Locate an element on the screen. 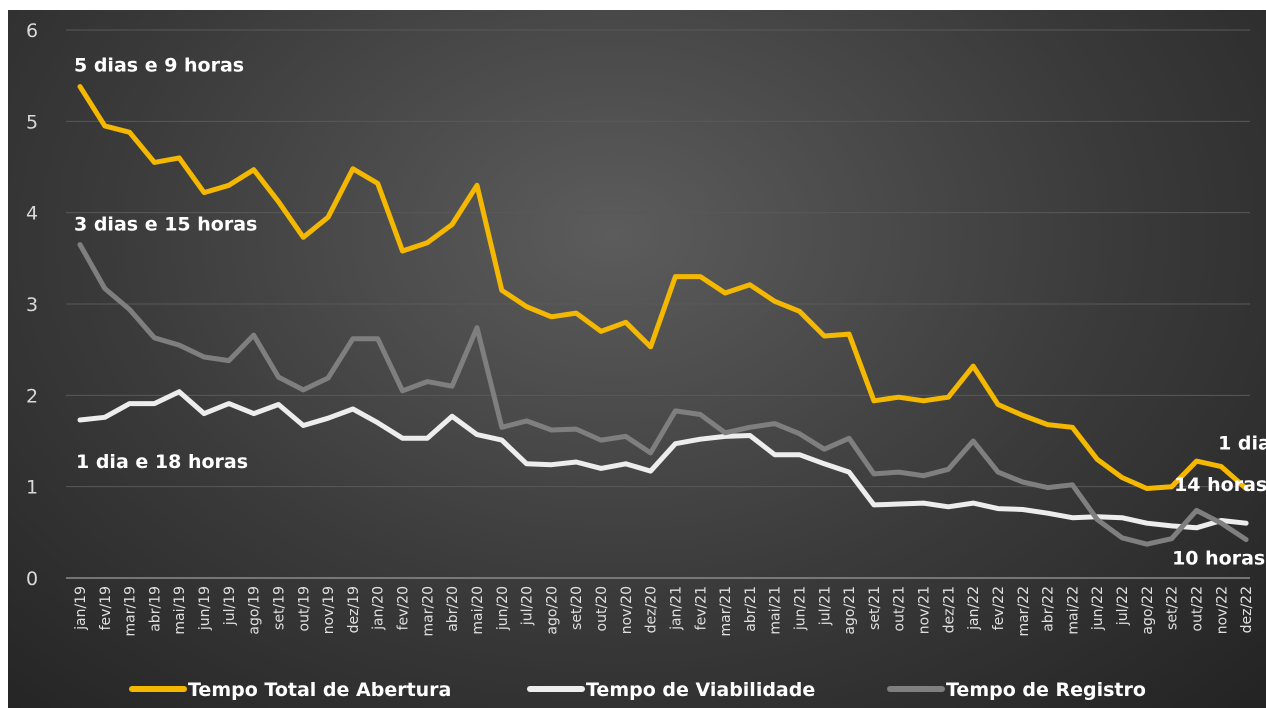  x-tick-label: abr/22 is located at coordinates (1049, 609).